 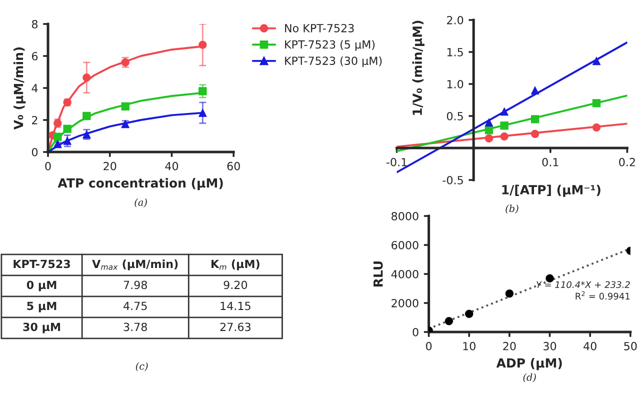 I want to click on legend-label: KPT-7523 (5 μM), so click(x=330, y=45).